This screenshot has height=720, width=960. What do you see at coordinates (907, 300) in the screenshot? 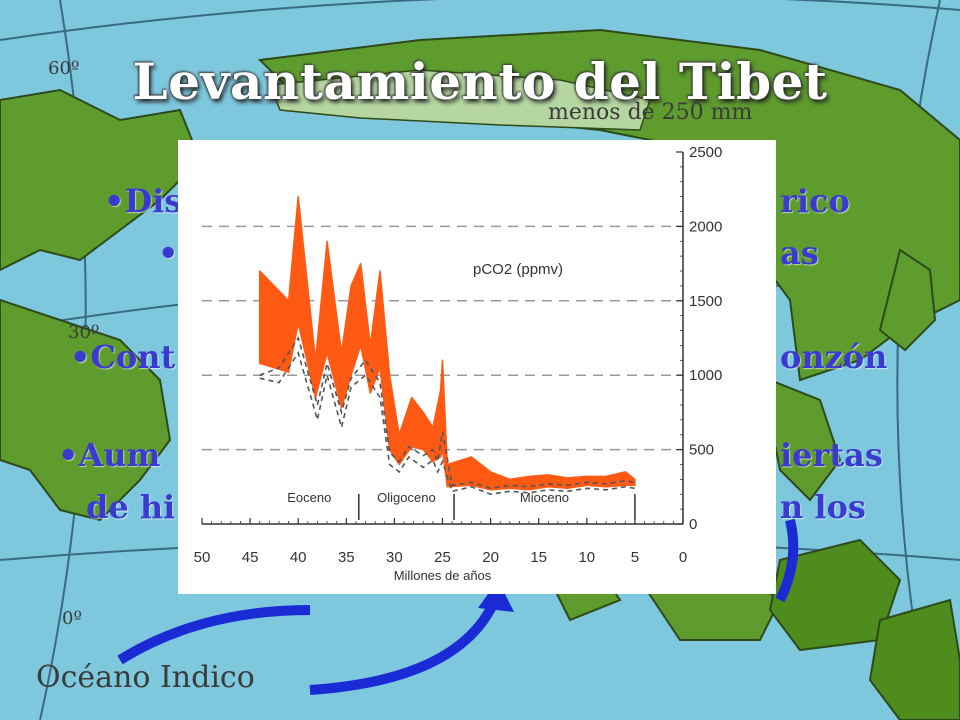
I see `landmass-japan` at bounding box center [907, 300].